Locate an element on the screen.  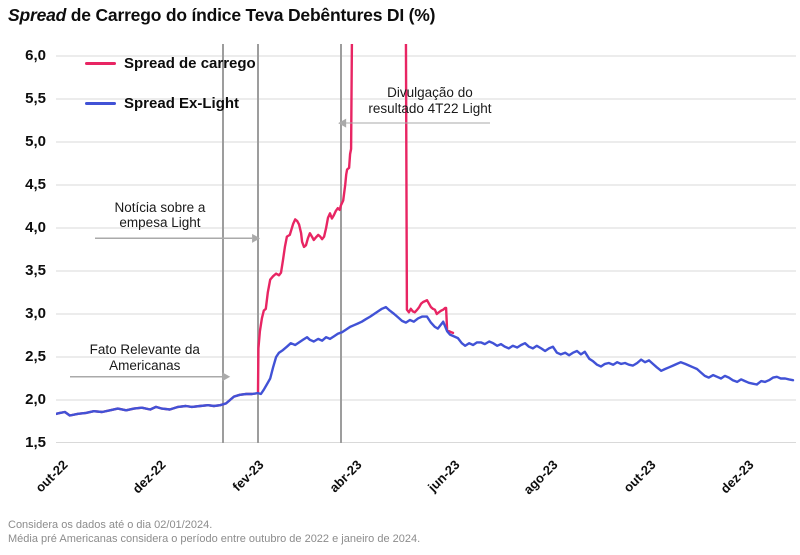
y-tick-label: 2,5 is located at coordinates (35, 356).